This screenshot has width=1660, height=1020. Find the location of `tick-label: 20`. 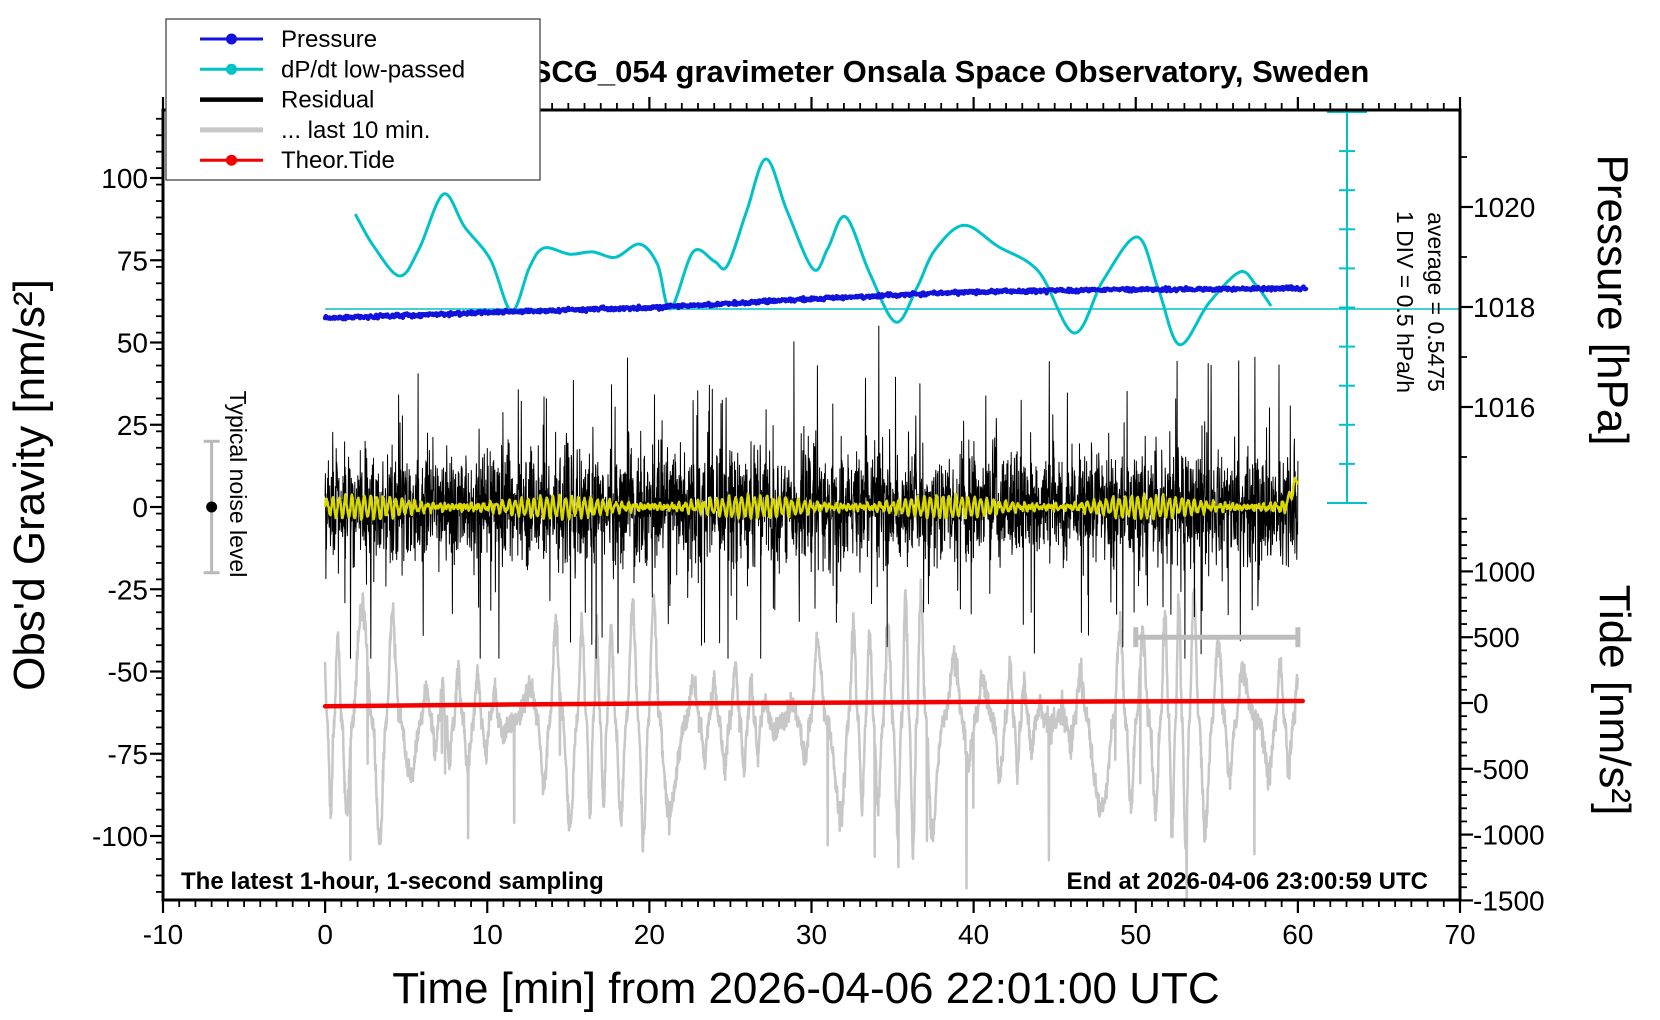

tick-label: 20 is located at coordinates (649, 934).